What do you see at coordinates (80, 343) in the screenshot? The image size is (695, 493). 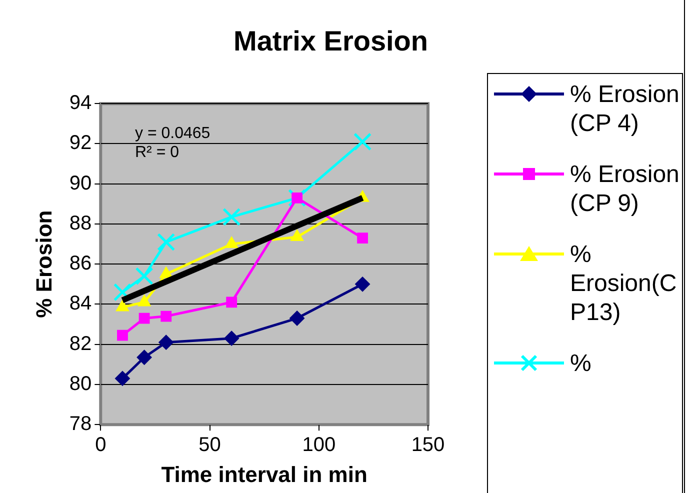 I see `y-tick-label: 82` at bounding box center [80, 343].